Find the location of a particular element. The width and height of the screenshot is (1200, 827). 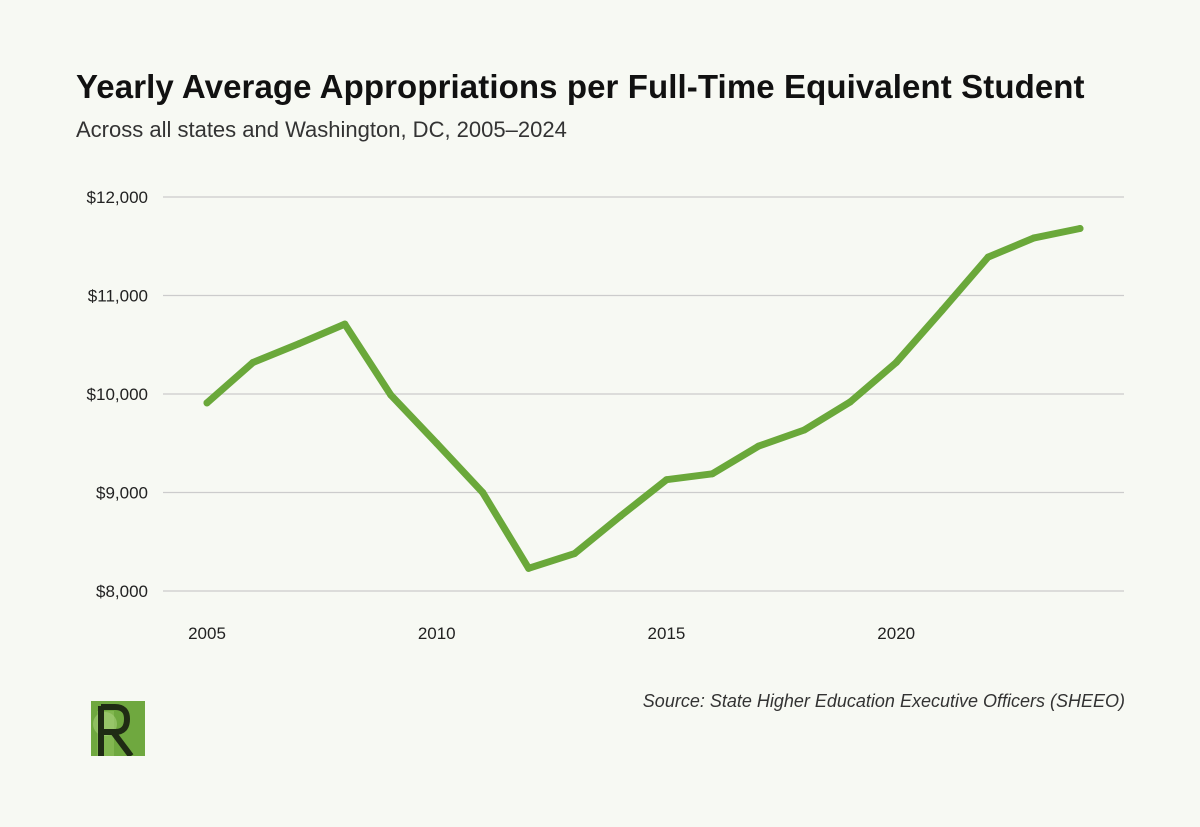

x-tick-label: 2005 is located at coordinates (207, 633).